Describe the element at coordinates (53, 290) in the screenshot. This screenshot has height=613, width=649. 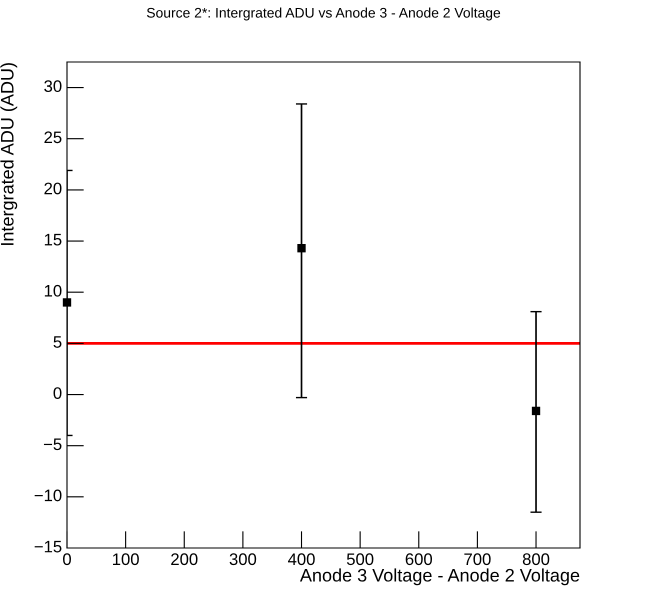
I see `y-tick-label: 10` at that location.